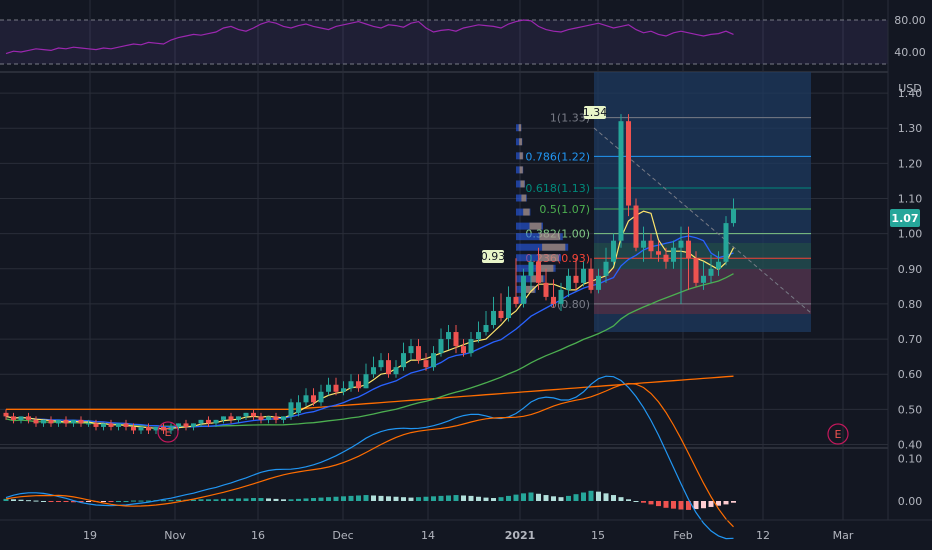 This screenshot has height=550, width=932. What do you see at coordinates (910, 339) in the screenshot?
I see `price-tick-label: 0.70` at bounding box center [910, 339].